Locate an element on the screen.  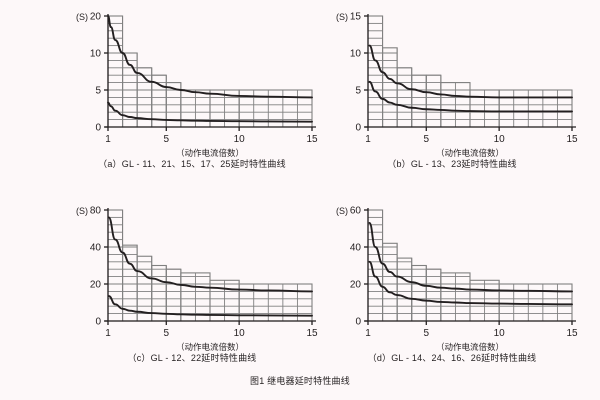
panel-caption-b: （b）GL - 13、23延时特性曲线 is located at coordinates (452, 164).